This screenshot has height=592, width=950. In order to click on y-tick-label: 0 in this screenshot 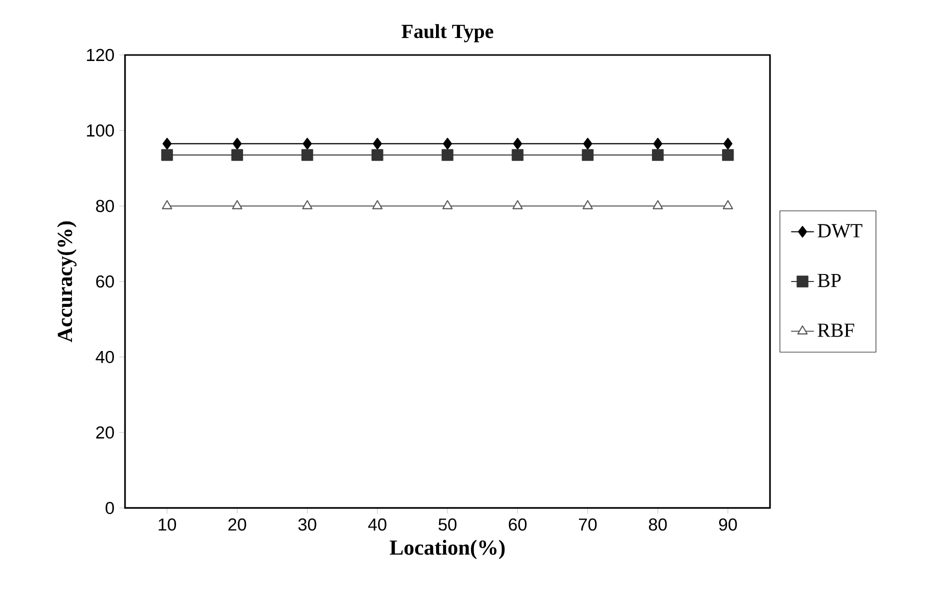, I will do `click(110, 508)`.